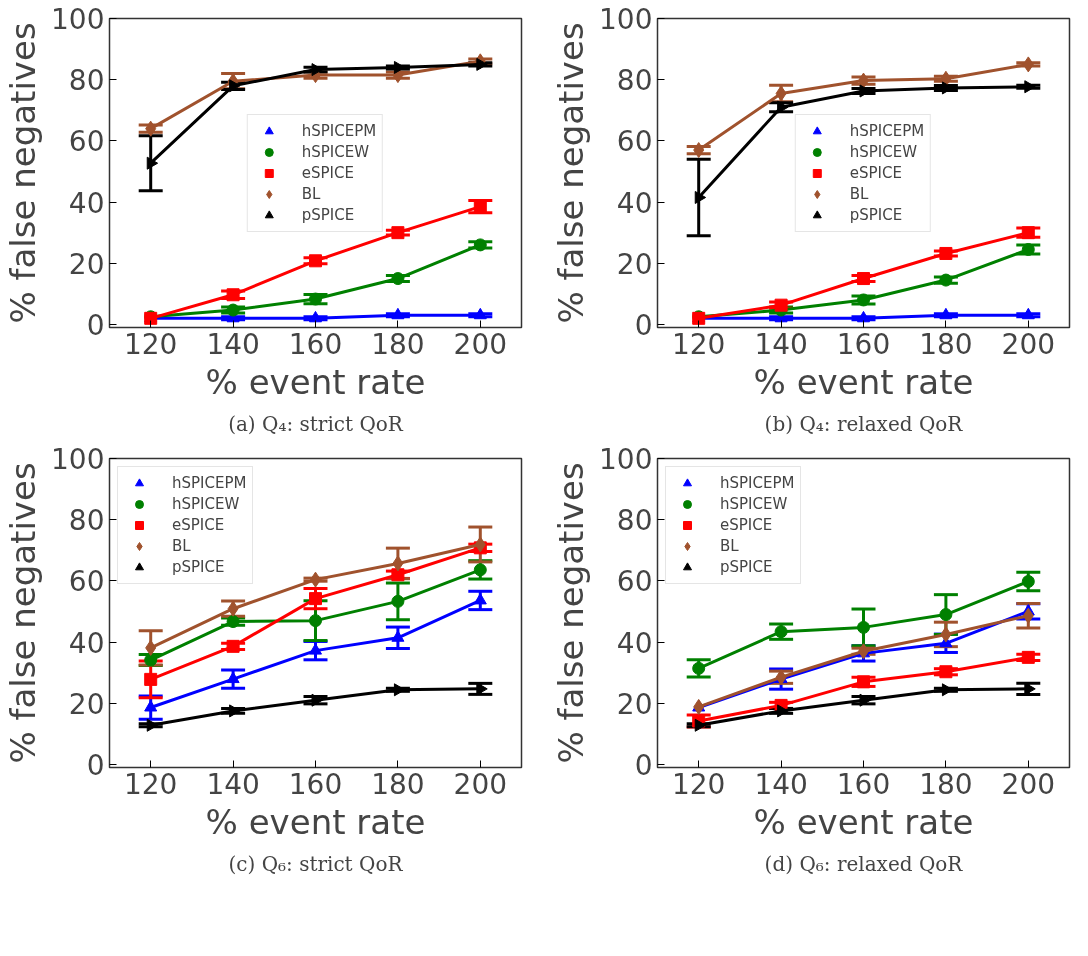  What do you see at coordinates (316, 863) in the screenshot?
I see `text: (c) Q₆: strict QoR` at bounding box center [316, 863].